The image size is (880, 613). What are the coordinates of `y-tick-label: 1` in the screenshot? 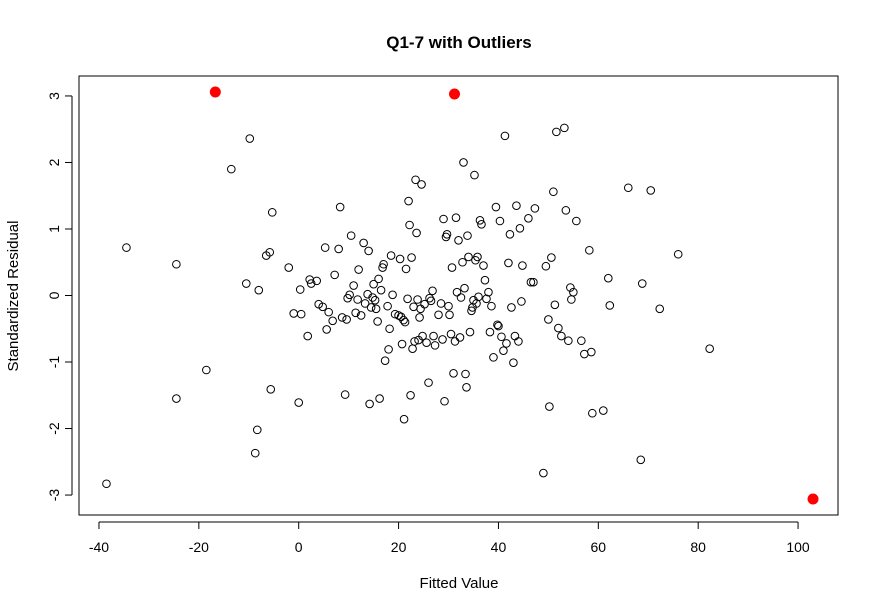 It's located at (54, 229).